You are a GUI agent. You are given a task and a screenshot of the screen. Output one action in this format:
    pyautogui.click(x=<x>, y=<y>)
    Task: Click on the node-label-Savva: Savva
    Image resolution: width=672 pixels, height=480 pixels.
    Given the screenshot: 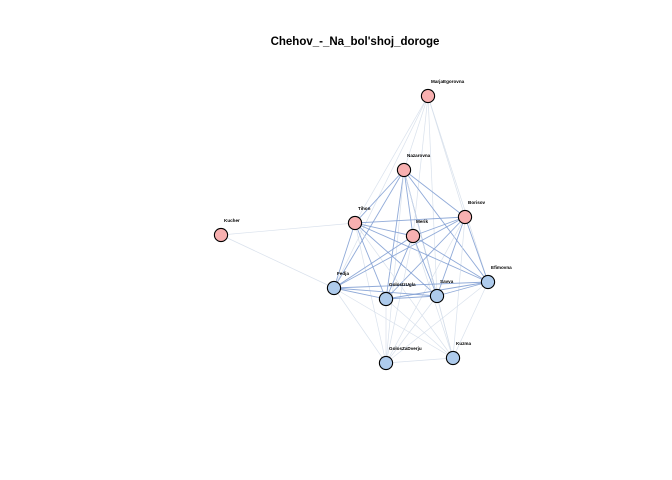 What is the action you would take?
    pyautogui.click(x=447, y=281)
    